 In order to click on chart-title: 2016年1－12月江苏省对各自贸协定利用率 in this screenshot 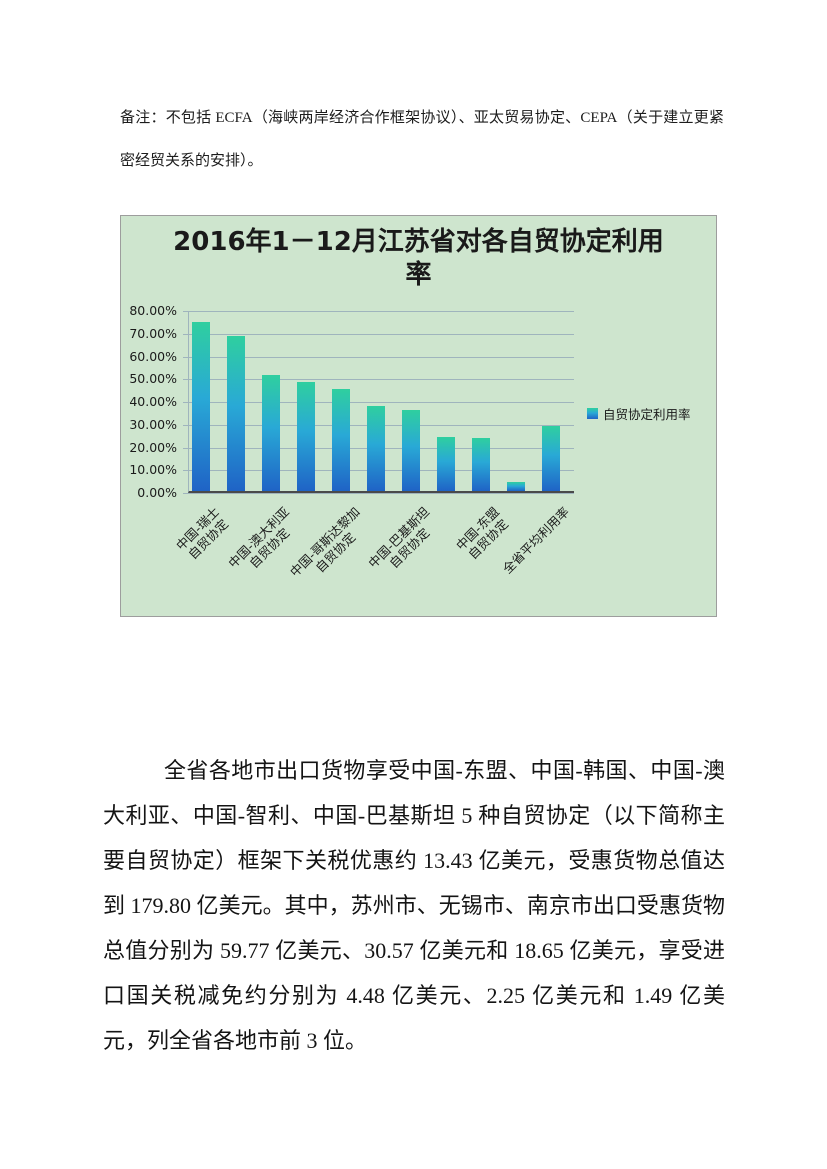, I will do `click(418, 258)`.